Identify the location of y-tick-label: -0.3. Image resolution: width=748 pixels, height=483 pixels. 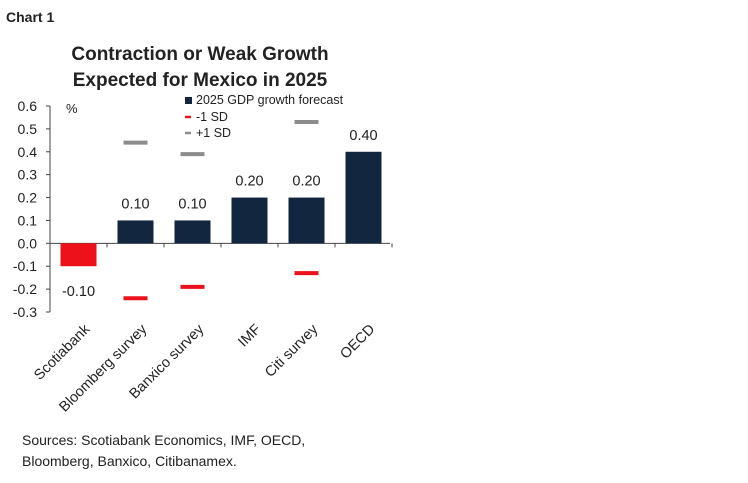
(25, 312).